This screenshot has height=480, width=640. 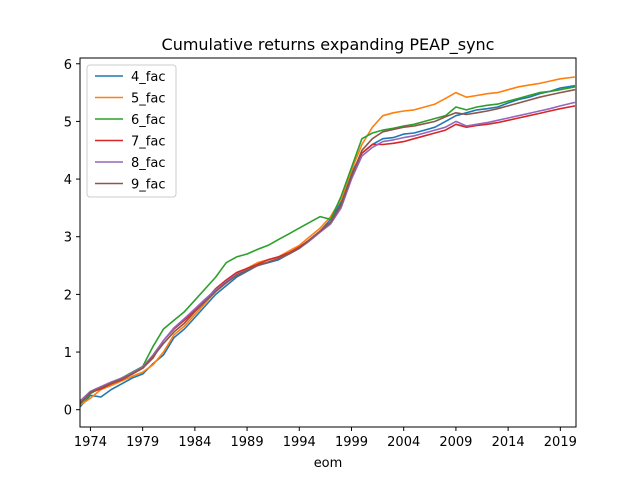 I want to click on legend-label: 6_fac, so click(x=148, y=120).